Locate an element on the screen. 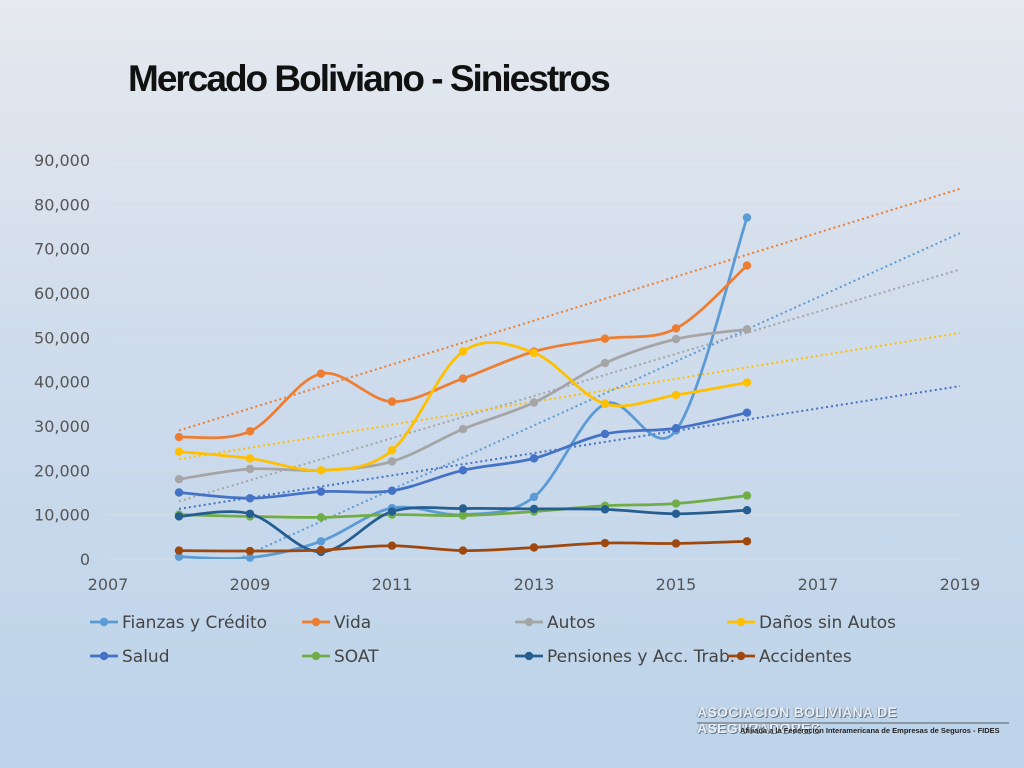 Image resolution: width=1024 pixels, height=768 pixels. legend-label: Accidentes is located at coordinates (805, 657).